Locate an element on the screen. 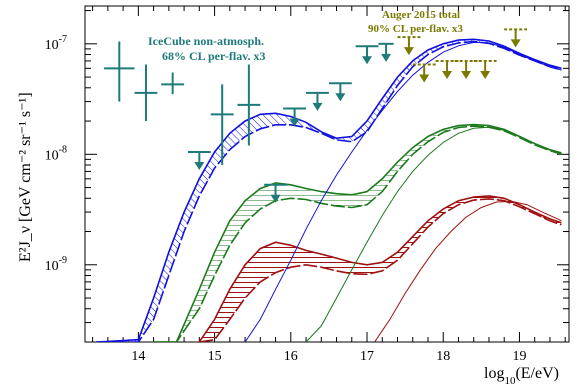 The width and height of the screenshot is (583, 390). x-tick-label: 15 is located at coordinates (215, 356).